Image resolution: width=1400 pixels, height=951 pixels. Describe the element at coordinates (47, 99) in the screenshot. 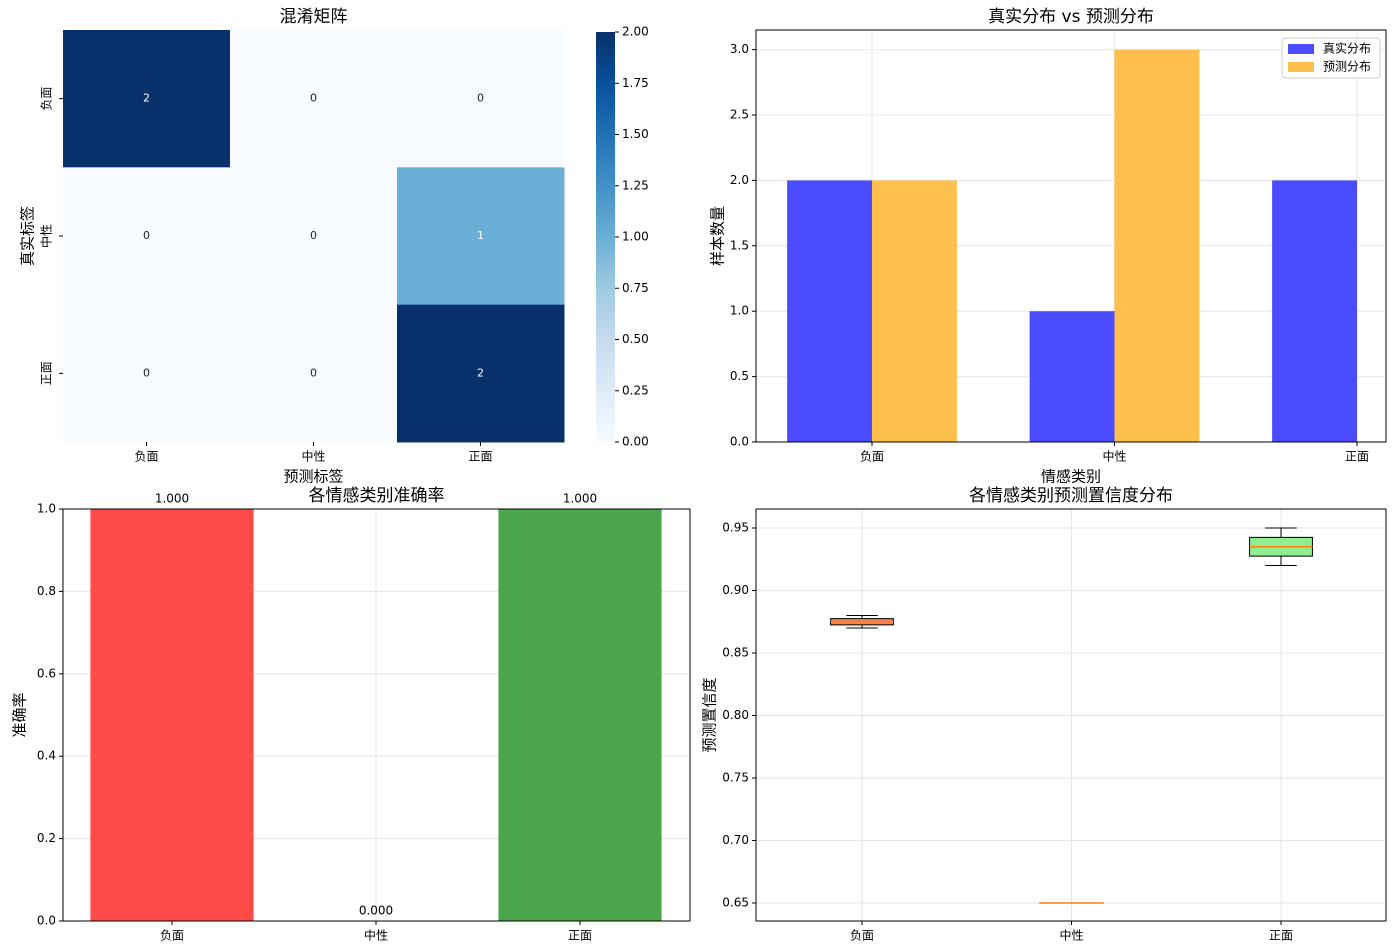

I see `y-tick-label: 负面` at that location.